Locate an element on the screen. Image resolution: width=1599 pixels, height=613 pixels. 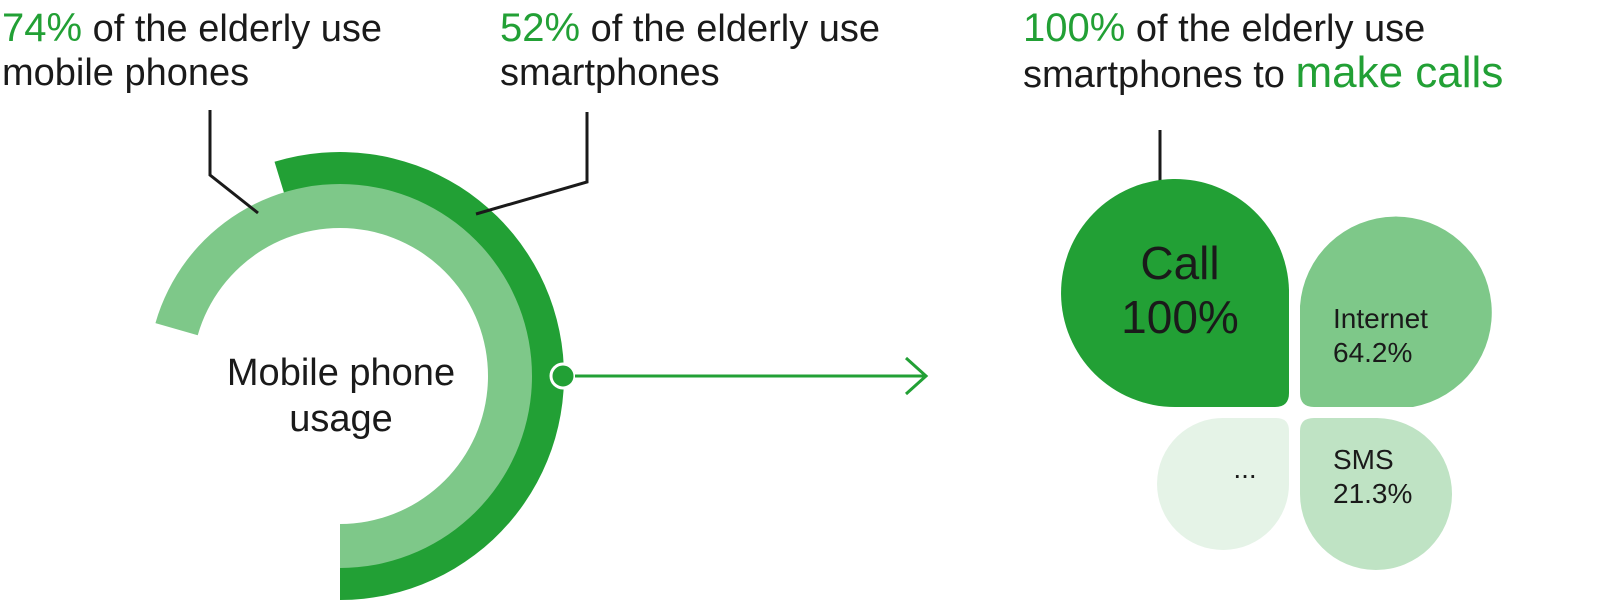
make-calls-highlight: make calls is located at coordinates (1399, 72).